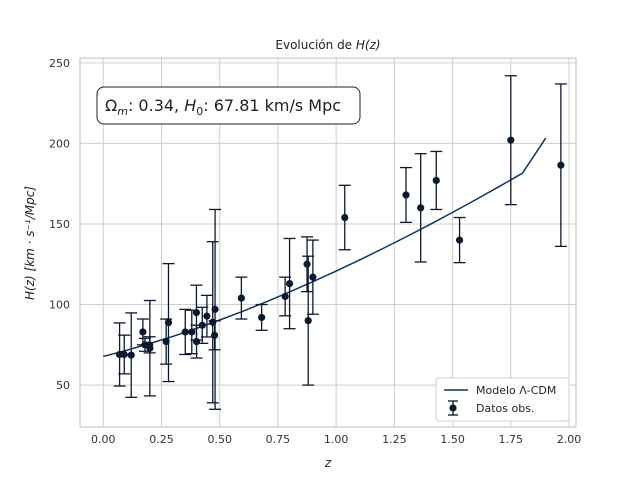  What do you see at coordinates (161, 439) in the screenshot?
I see `x-tick-label: 0.25` at bounding box center [161, 439].